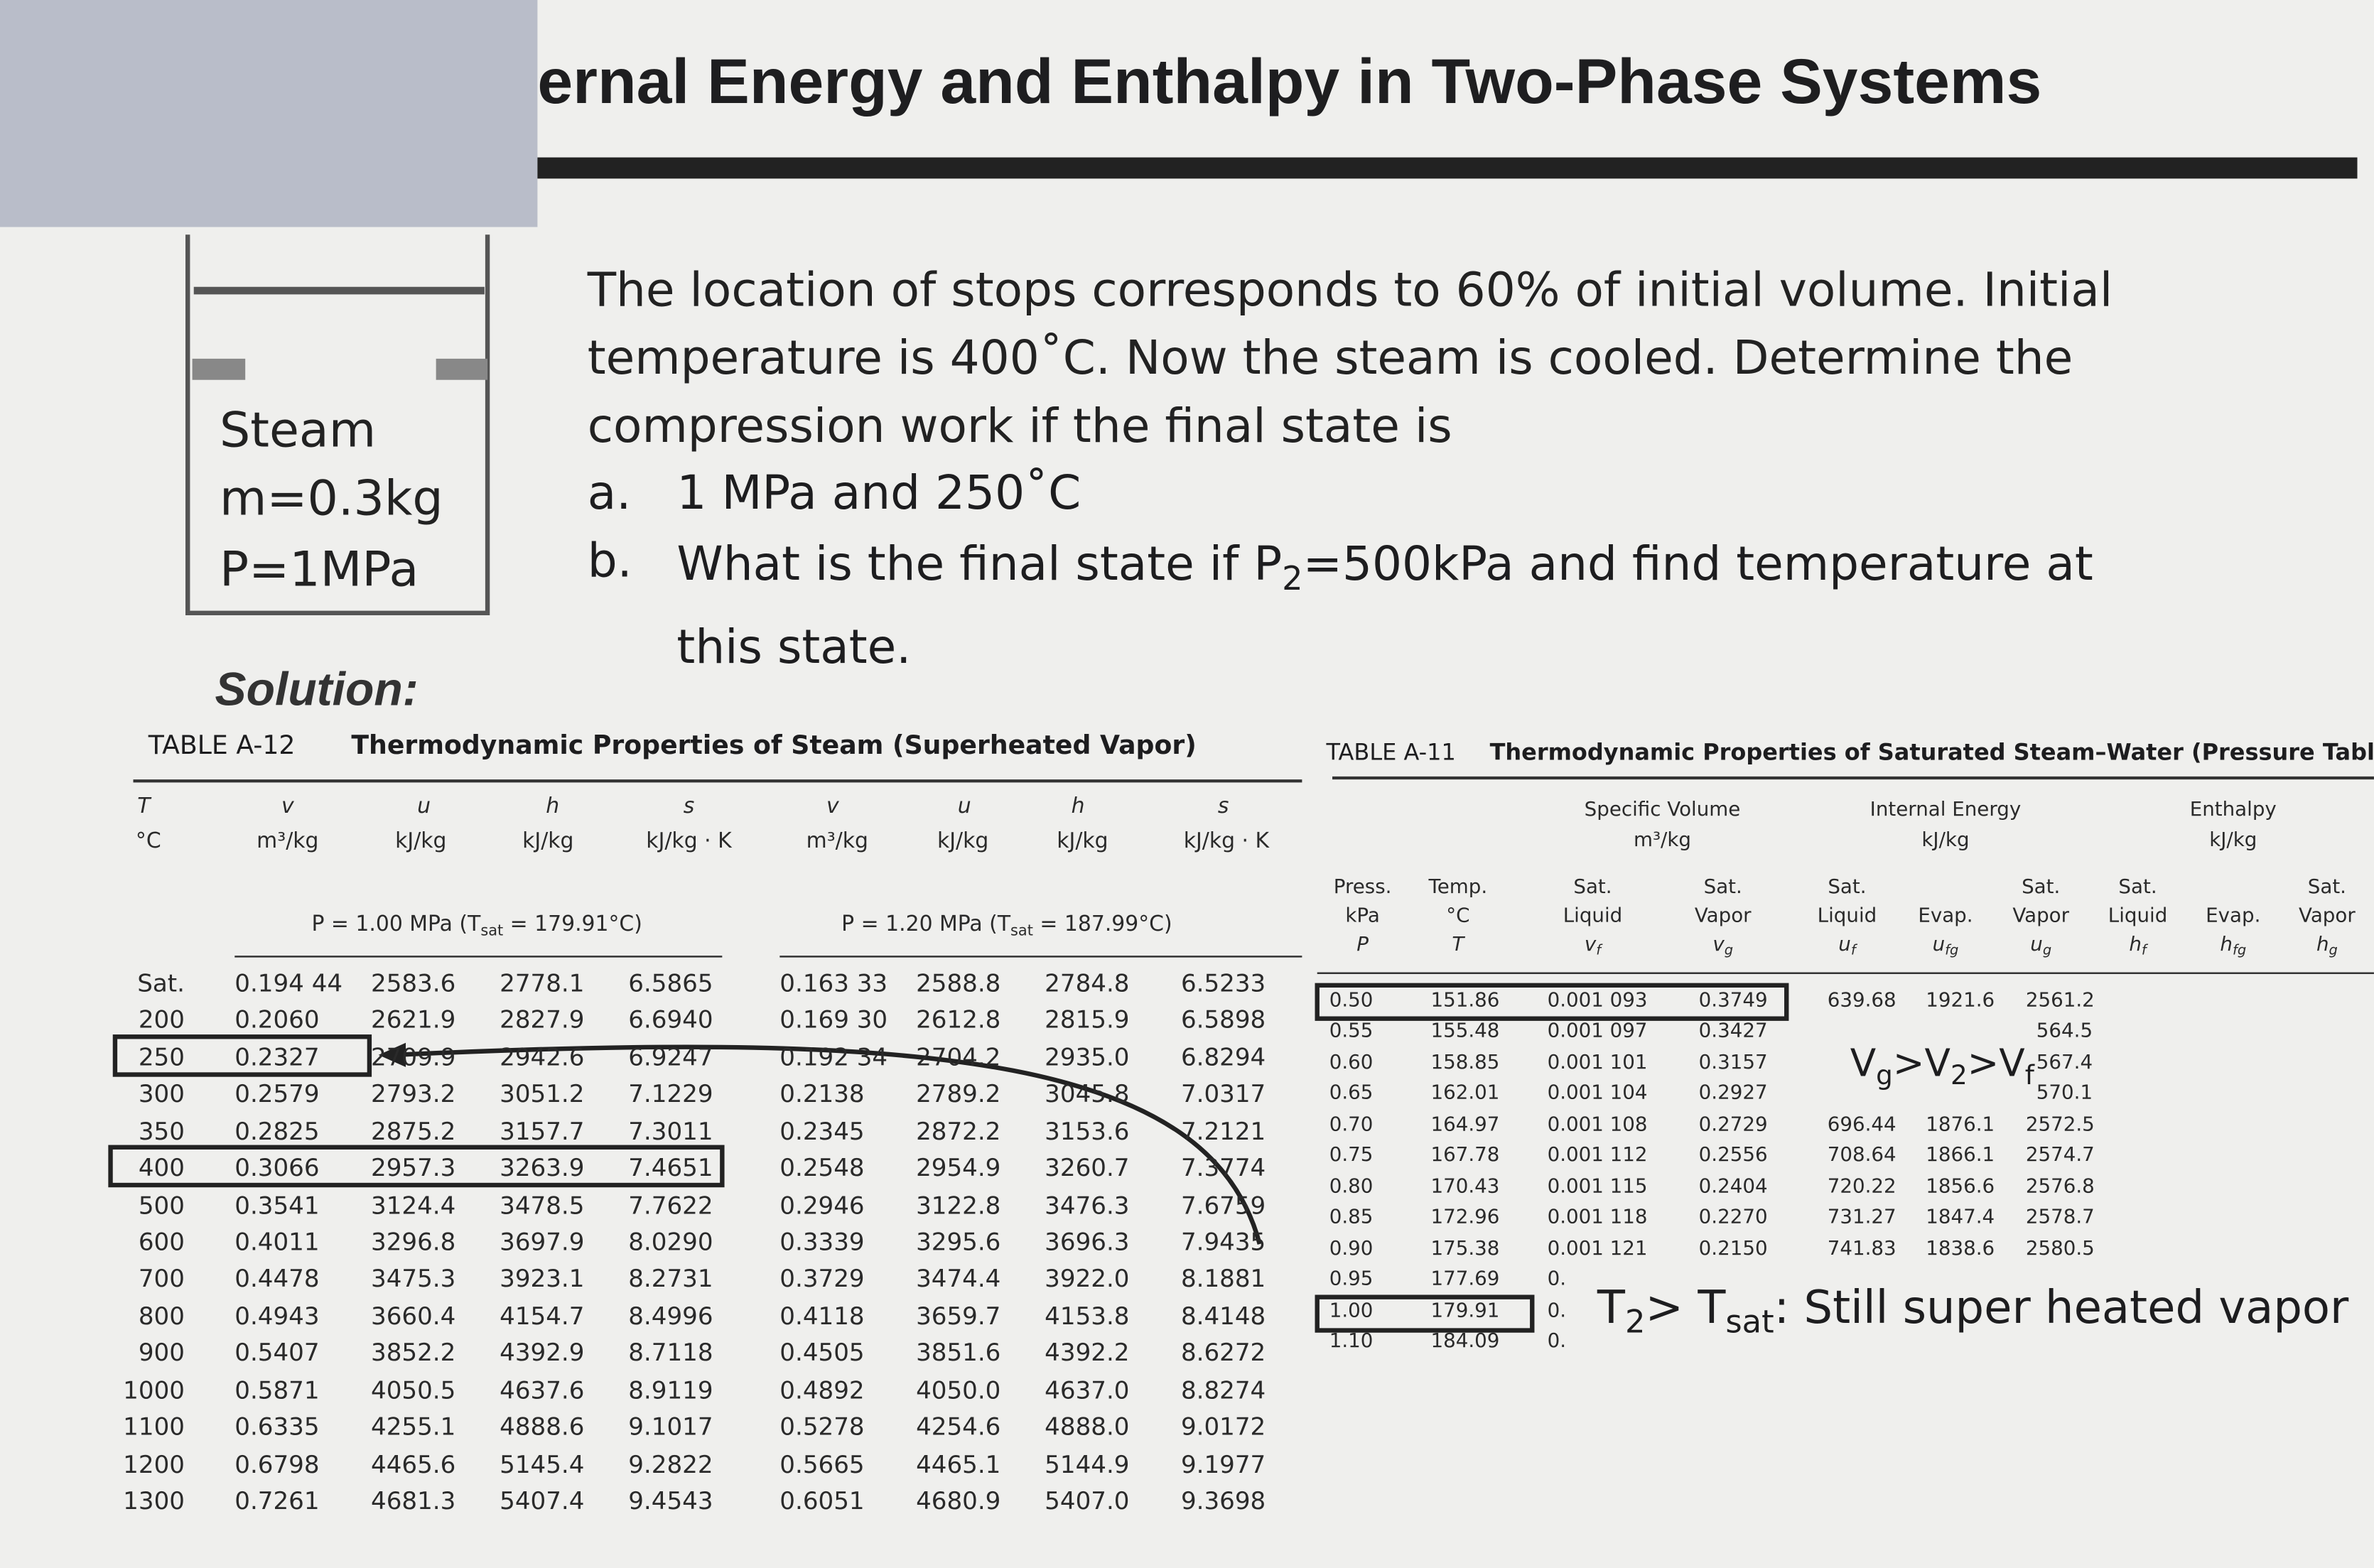 The height and width of the screenshot is (1568, 2374). I want to click on cell: 564.5, so click(2064, 1032).